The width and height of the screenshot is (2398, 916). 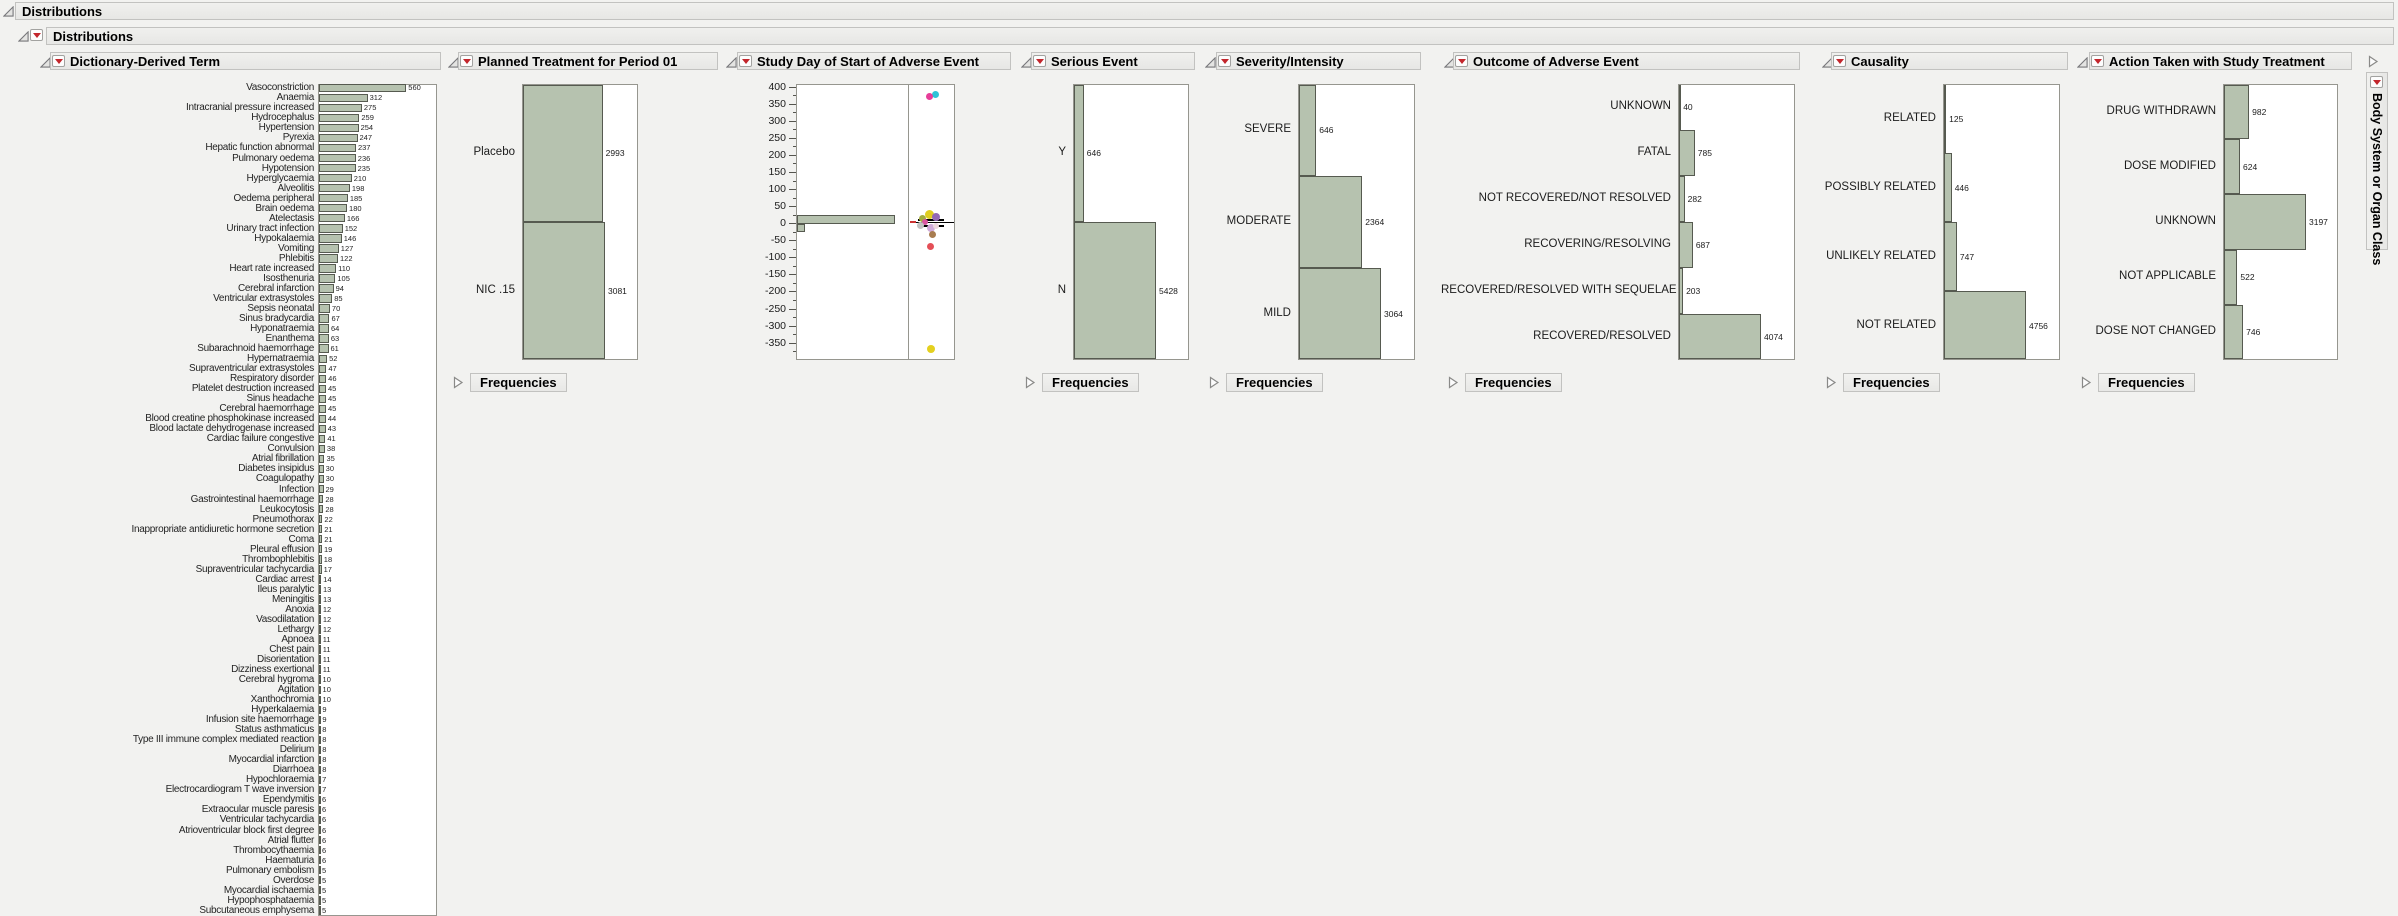 I want to click on panel-header-action: Action Taken with Study Treatment, so click(x=2220, y=61).